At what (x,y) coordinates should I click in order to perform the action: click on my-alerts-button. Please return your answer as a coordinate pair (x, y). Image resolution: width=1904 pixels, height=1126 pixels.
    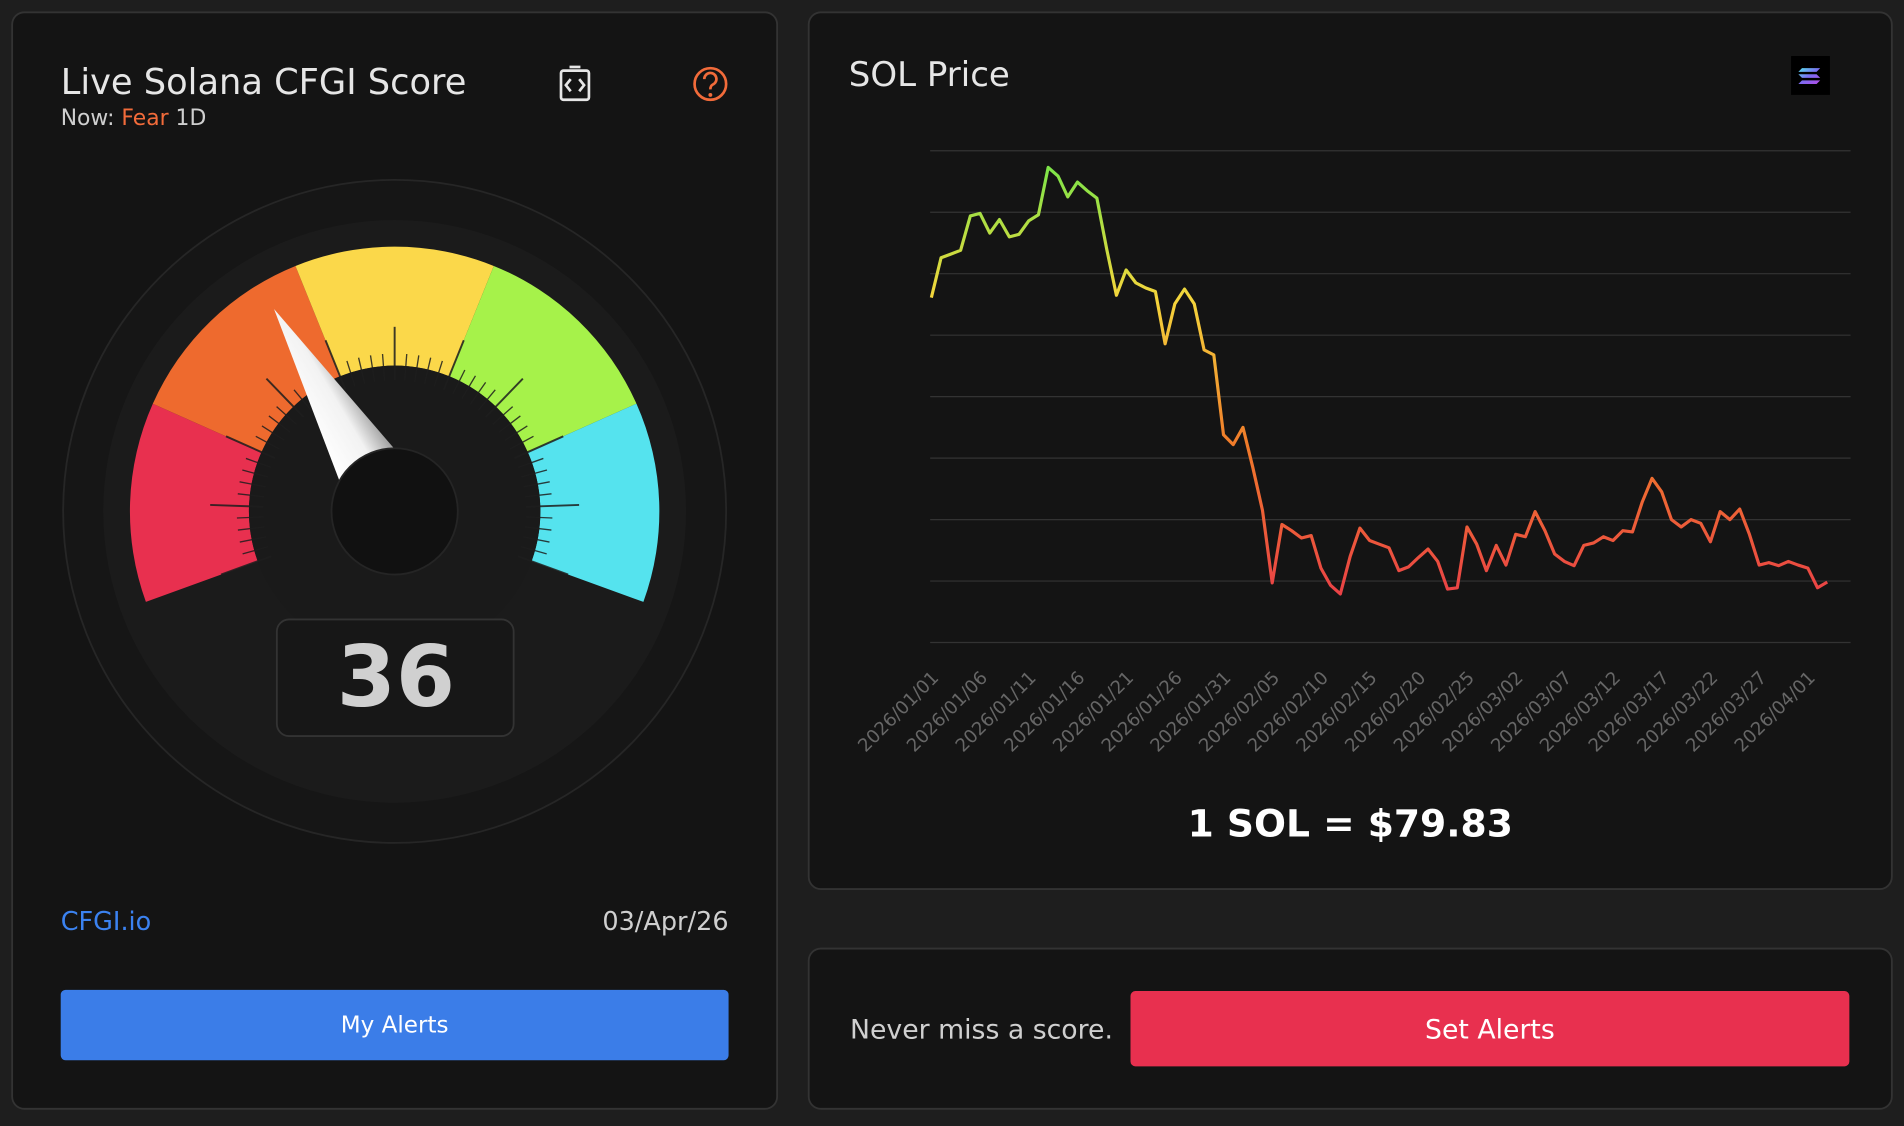
    Looking at the image, I should click on (394, 1025).